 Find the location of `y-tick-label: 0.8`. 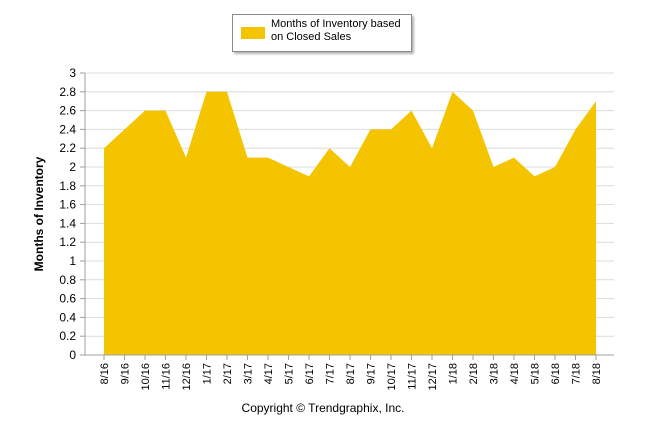

y-tick-label: 0.8 is located at coordinates (67, 280).